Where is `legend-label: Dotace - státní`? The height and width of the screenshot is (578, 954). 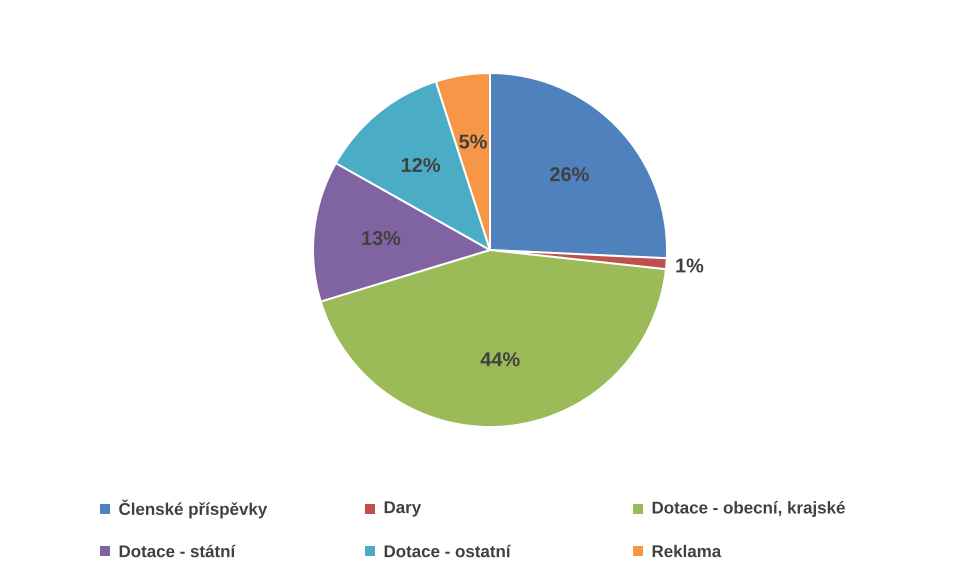 legend-label: Dotace - státní is located at coordinates (178, 551).